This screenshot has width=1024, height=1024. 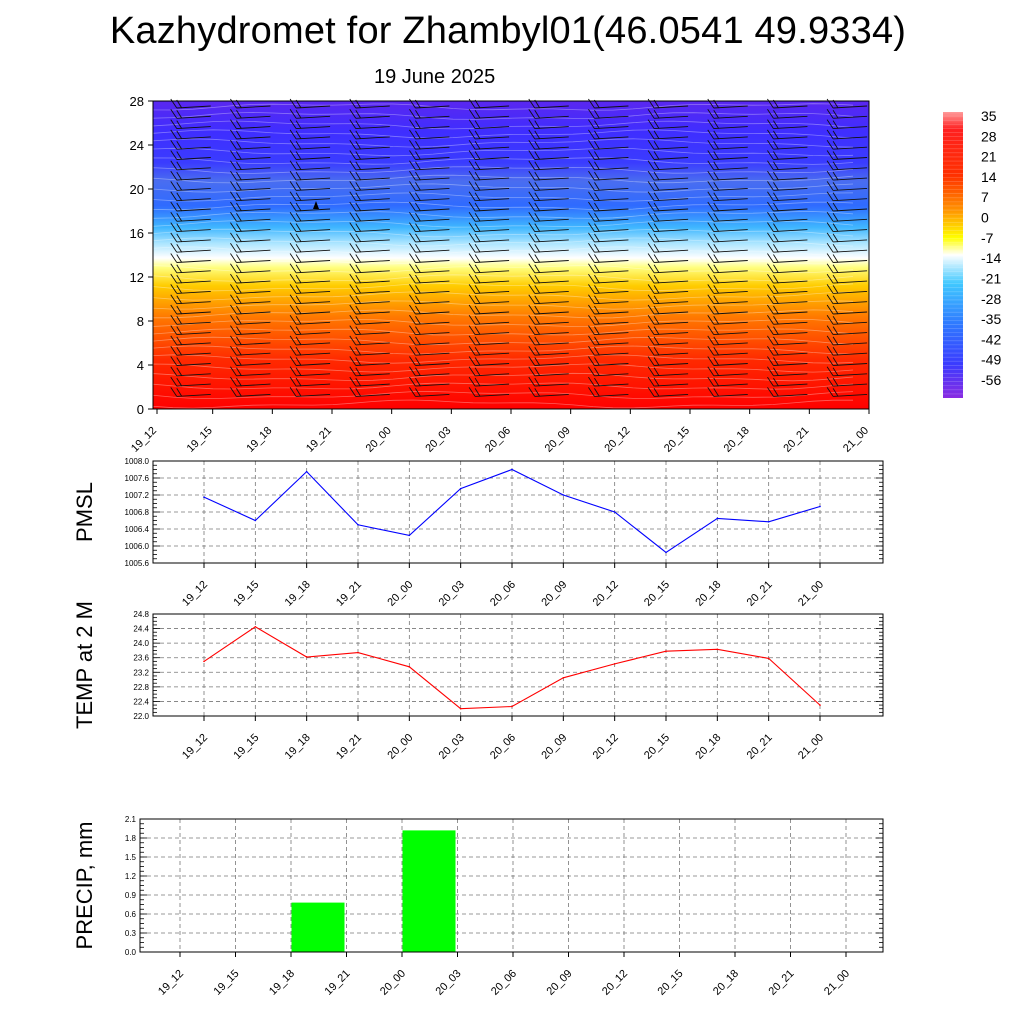 What do you see at coordinates (985, 218) in the screenshot?
I see `colorbar-label: 0` at bounding box center [985, 218].